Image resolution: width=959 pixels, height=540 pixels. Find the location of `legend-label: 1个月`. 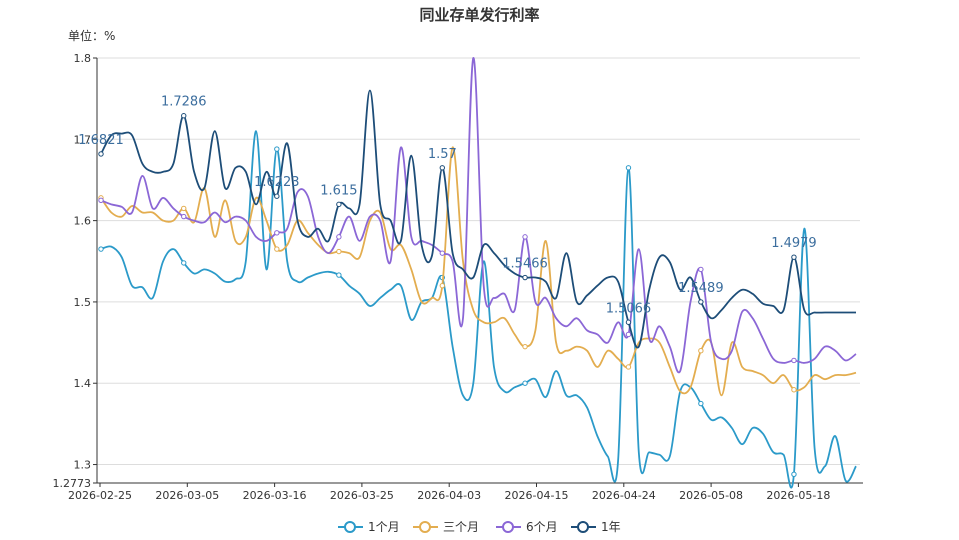

legend-label: 1个月 is located at coordinates (384, 527).